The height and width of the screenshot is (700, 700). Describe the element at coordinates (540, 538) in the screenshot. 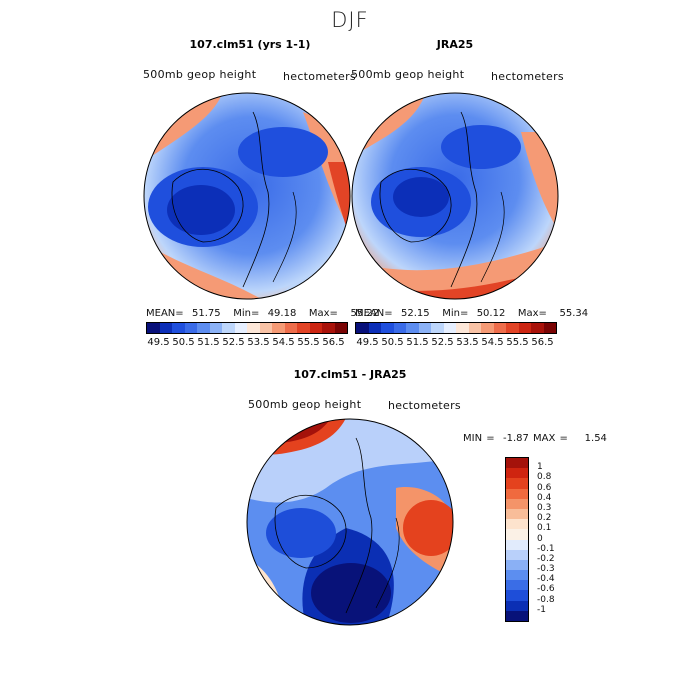

I see `colorbar-tick-label: 0` at that location.